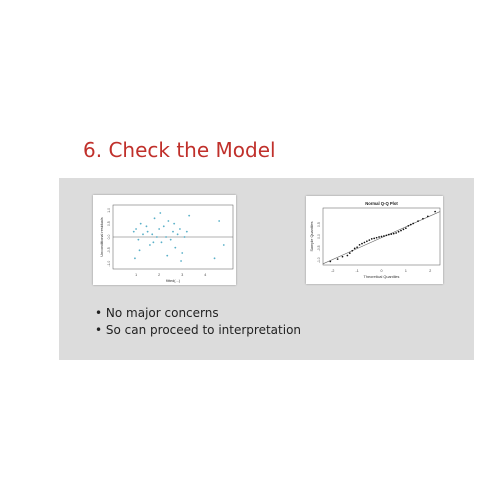 The width and height of the screenshot is (504, 504). Describe the element at coordinates (162, 313) in the screenshot. I see `bullet-text: No major concerns` at that location.